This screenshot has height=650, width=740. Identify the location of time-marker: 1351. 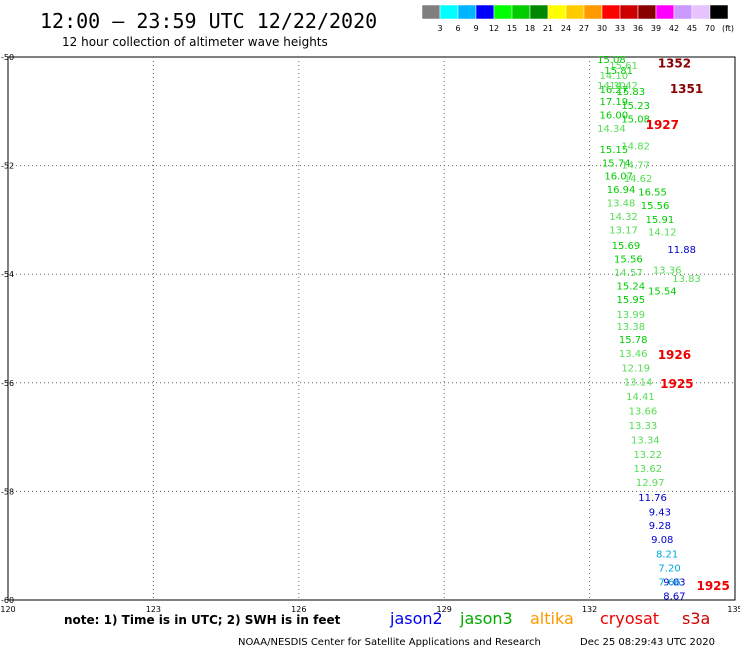
(686, 89).